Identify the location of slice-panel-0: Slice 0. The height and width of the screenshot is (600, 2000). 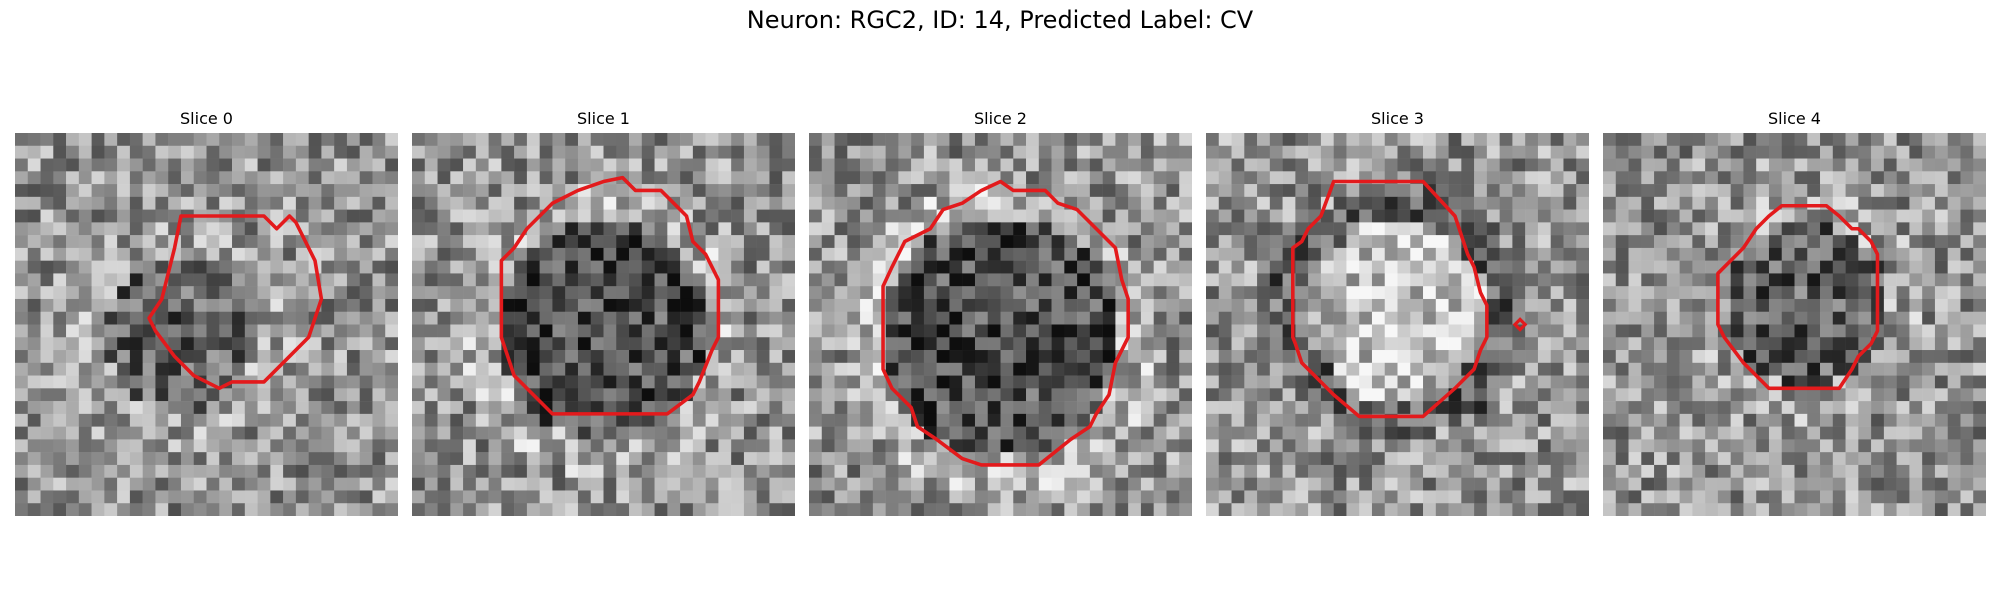
(206, 312).